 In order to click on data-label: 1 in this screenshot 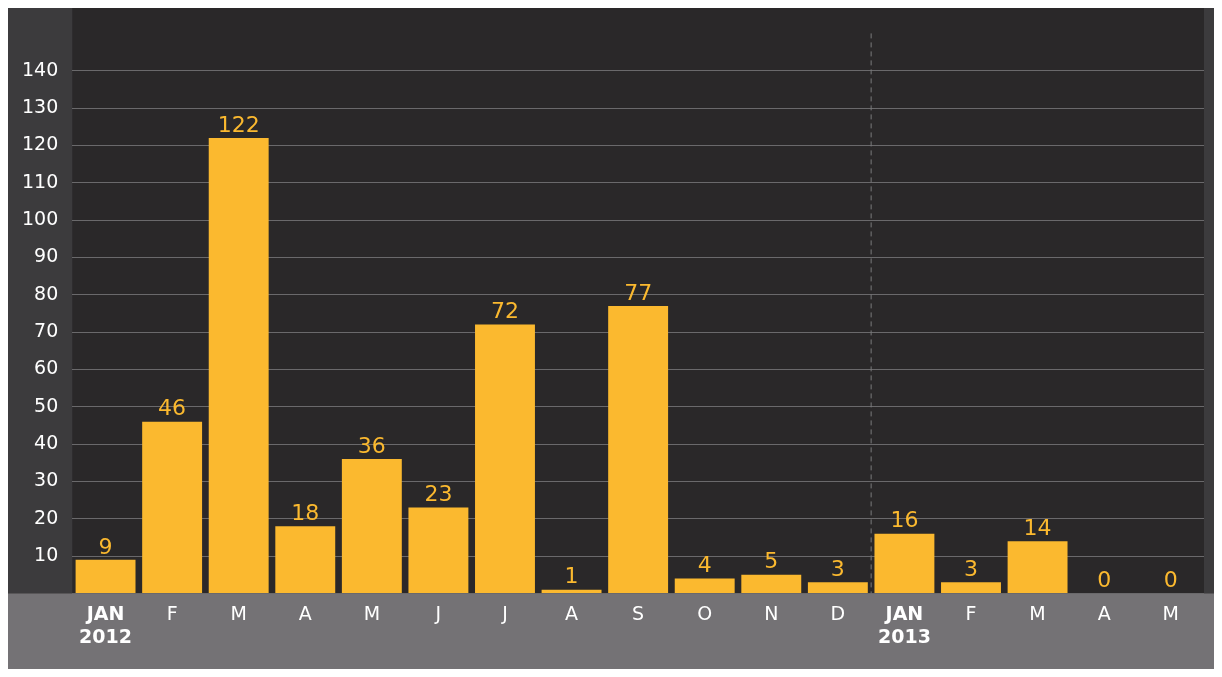, I will do `click(571, 576)`.